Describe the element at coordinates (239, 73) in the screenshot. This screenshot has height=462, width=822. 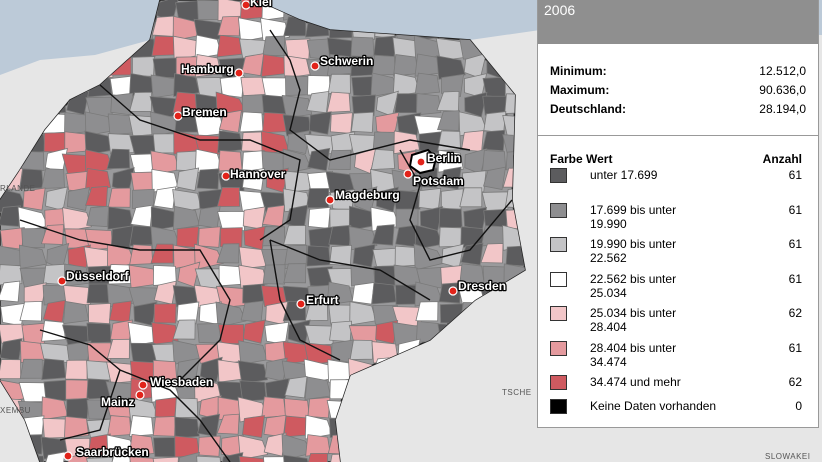
I see `city-dot-hamburg` at that location.